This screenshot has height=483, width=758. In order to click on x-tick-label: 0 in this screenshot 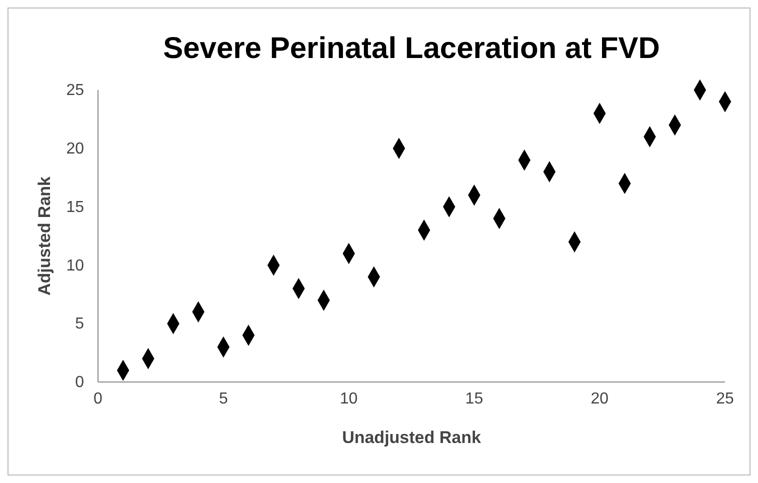, I will do `click(98, 399)`.